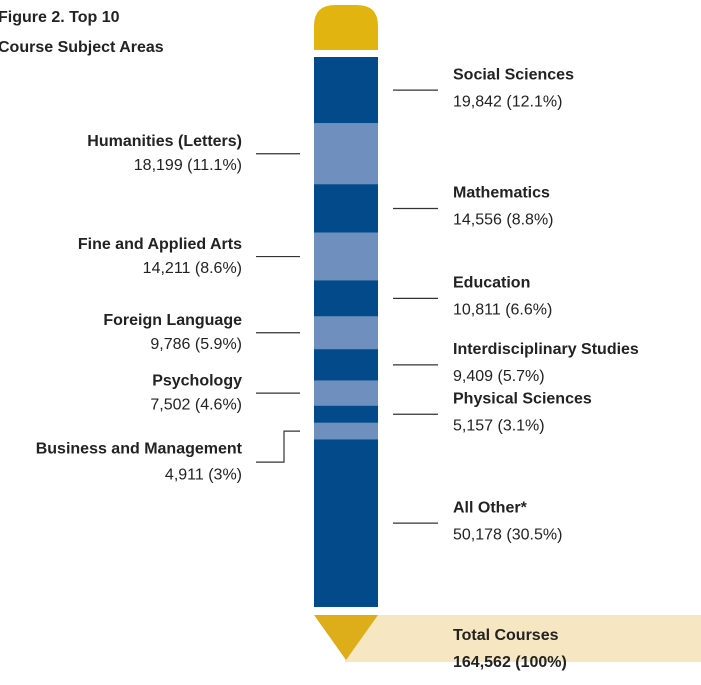 Image resolution: width=701 pixels, height=685 pixels. Describe the element at coordinates (139, 448) in the screenshot. I see `category-label: Business and Management` at that location.